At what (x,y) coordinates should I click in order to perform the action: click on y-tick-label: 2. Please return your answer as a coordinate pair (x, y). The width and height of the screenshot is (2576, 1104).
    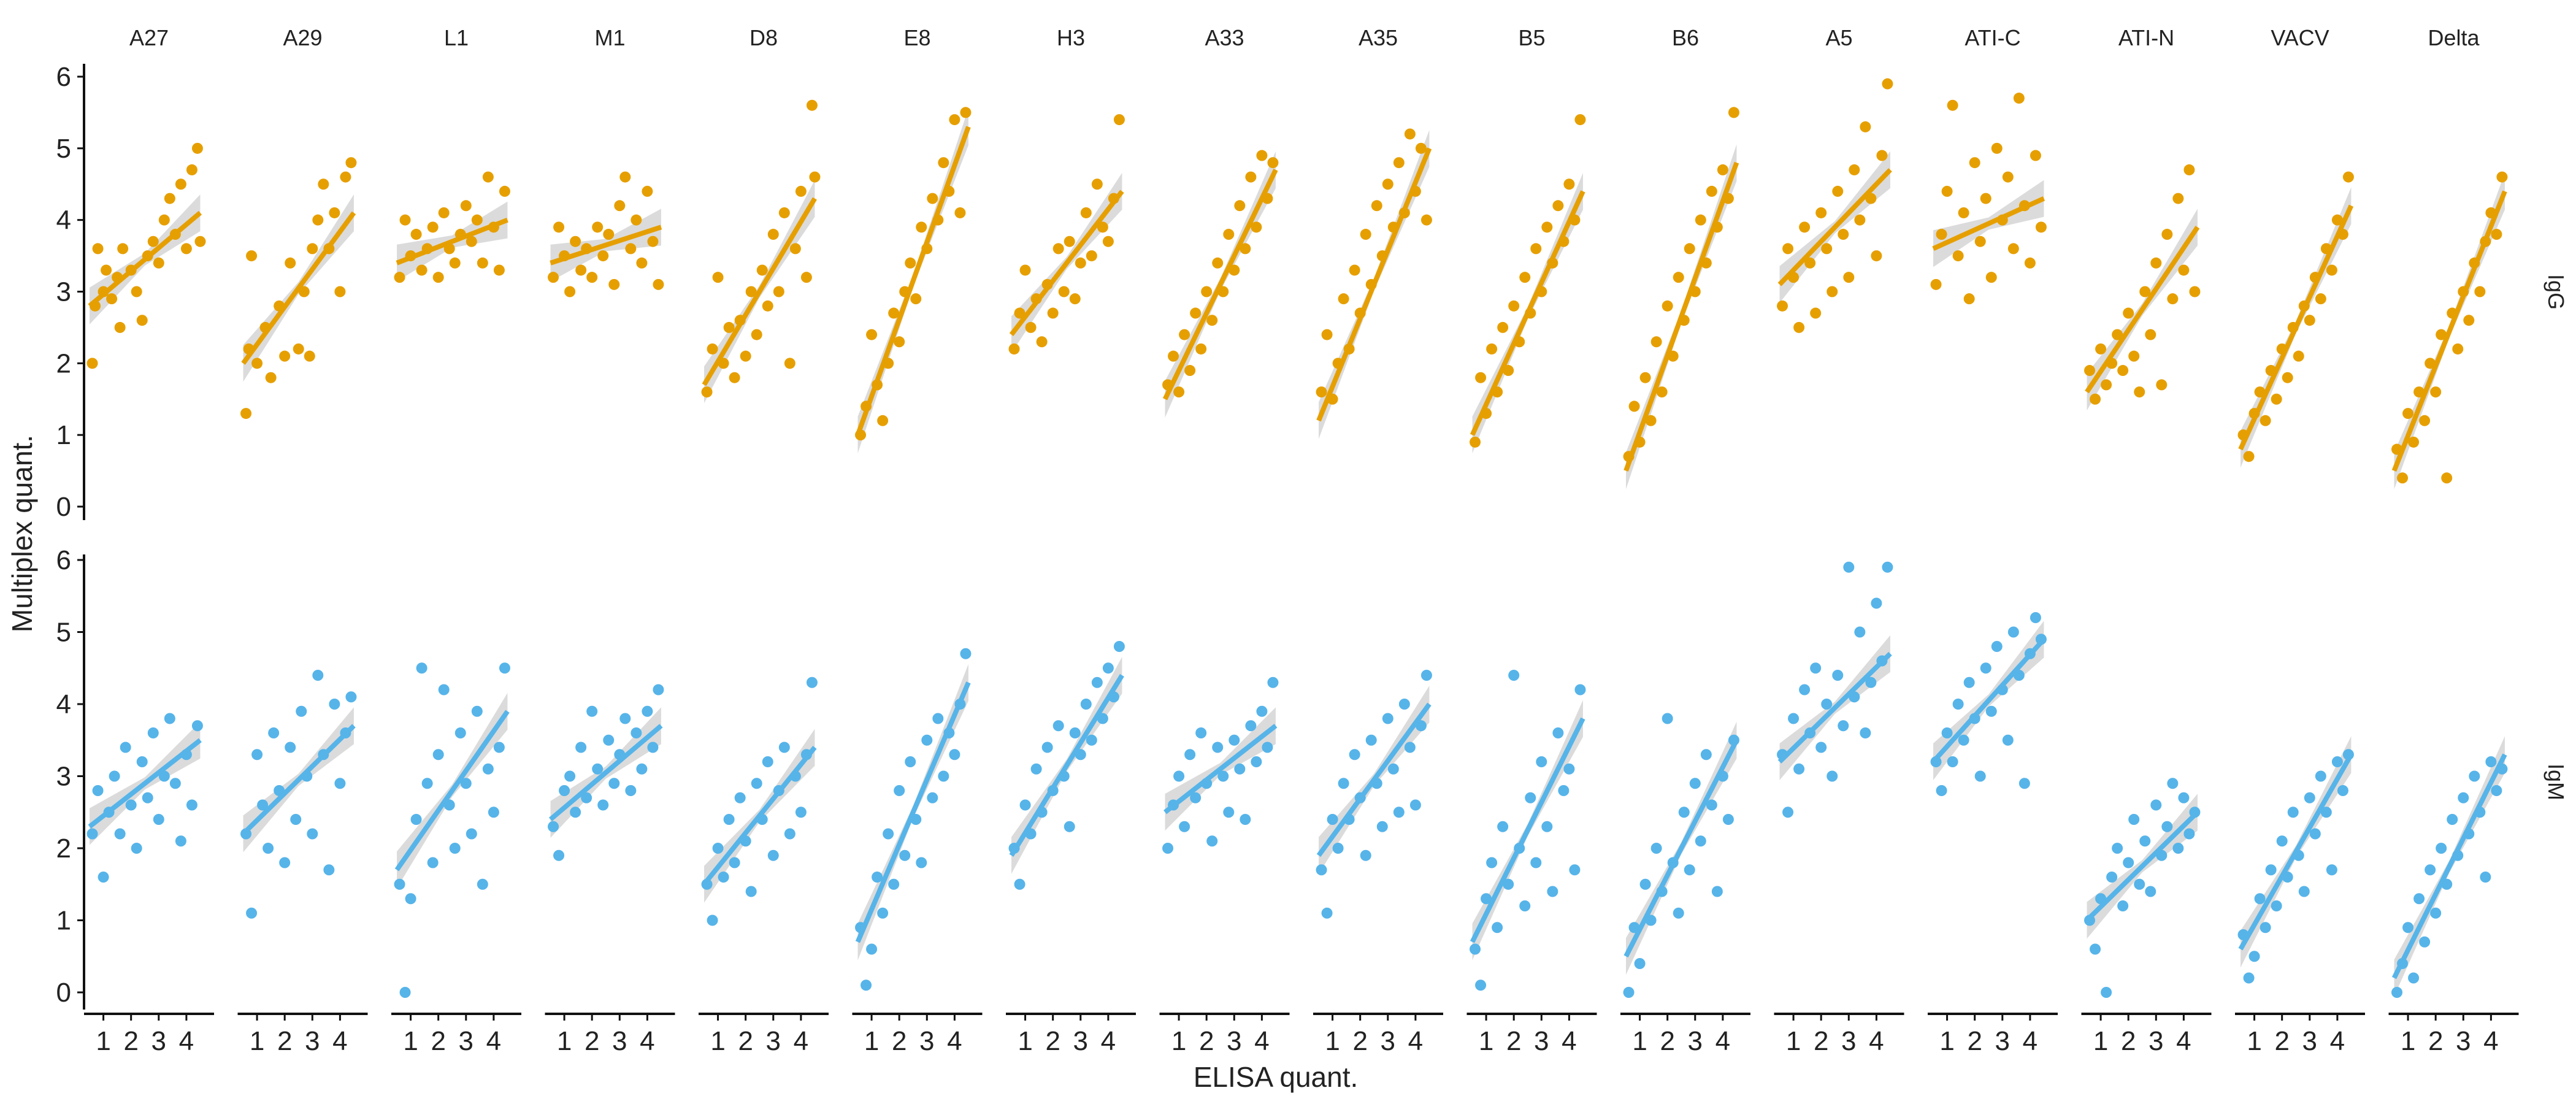
    Looking at the image, I should click on (63, 849).